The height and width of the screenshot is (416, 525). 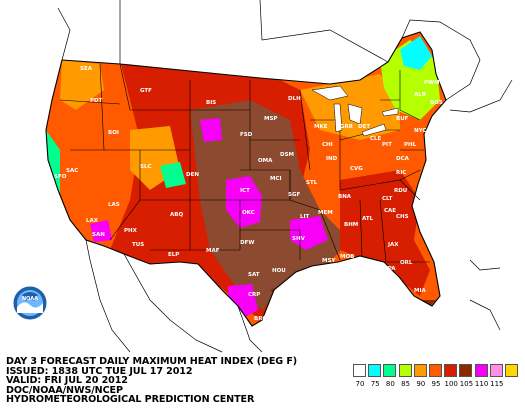 What do you see at coordinates (72, 171) in the screenshot?
I see `city-label-sac: SAC` at bounding box center [72, 171].